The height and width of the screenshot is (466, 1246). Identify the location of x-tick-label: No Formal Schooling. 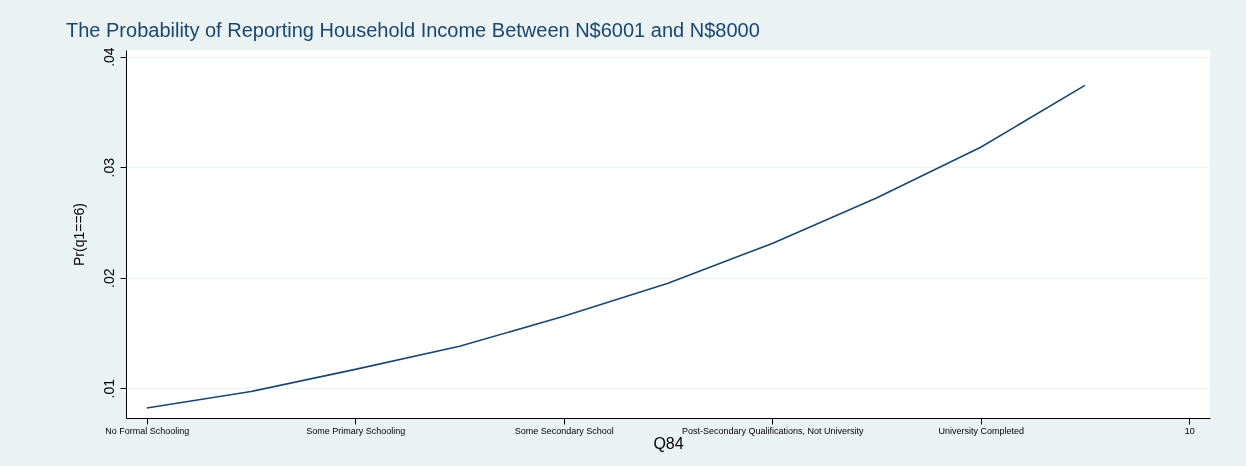
(147, 430).